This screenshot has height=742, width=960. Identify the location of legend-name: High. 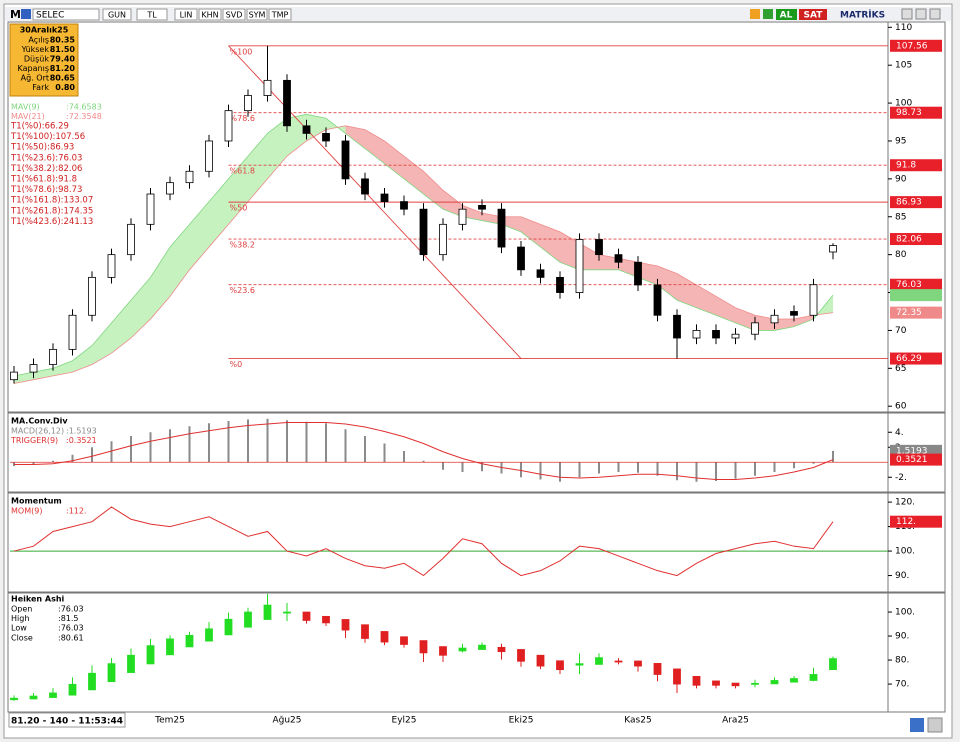
(20, 618).